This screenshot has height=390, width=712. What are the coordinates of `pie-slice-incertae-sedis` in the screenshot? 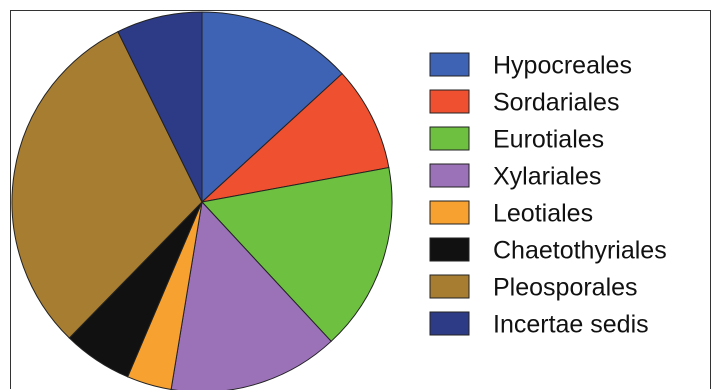 It's located at (160, 107).